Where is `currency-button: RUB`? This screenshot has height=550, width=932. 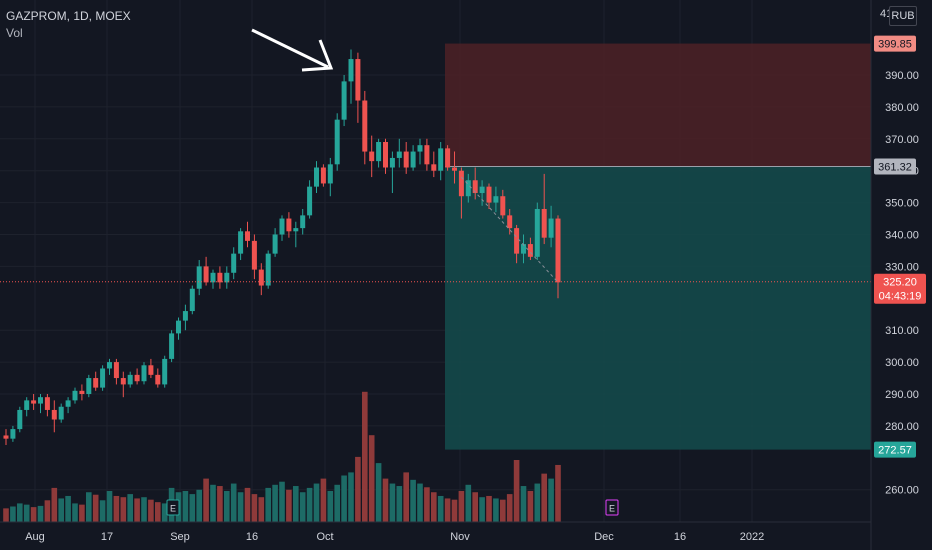 currency-button: RUB is located at coordinates (903, 16).